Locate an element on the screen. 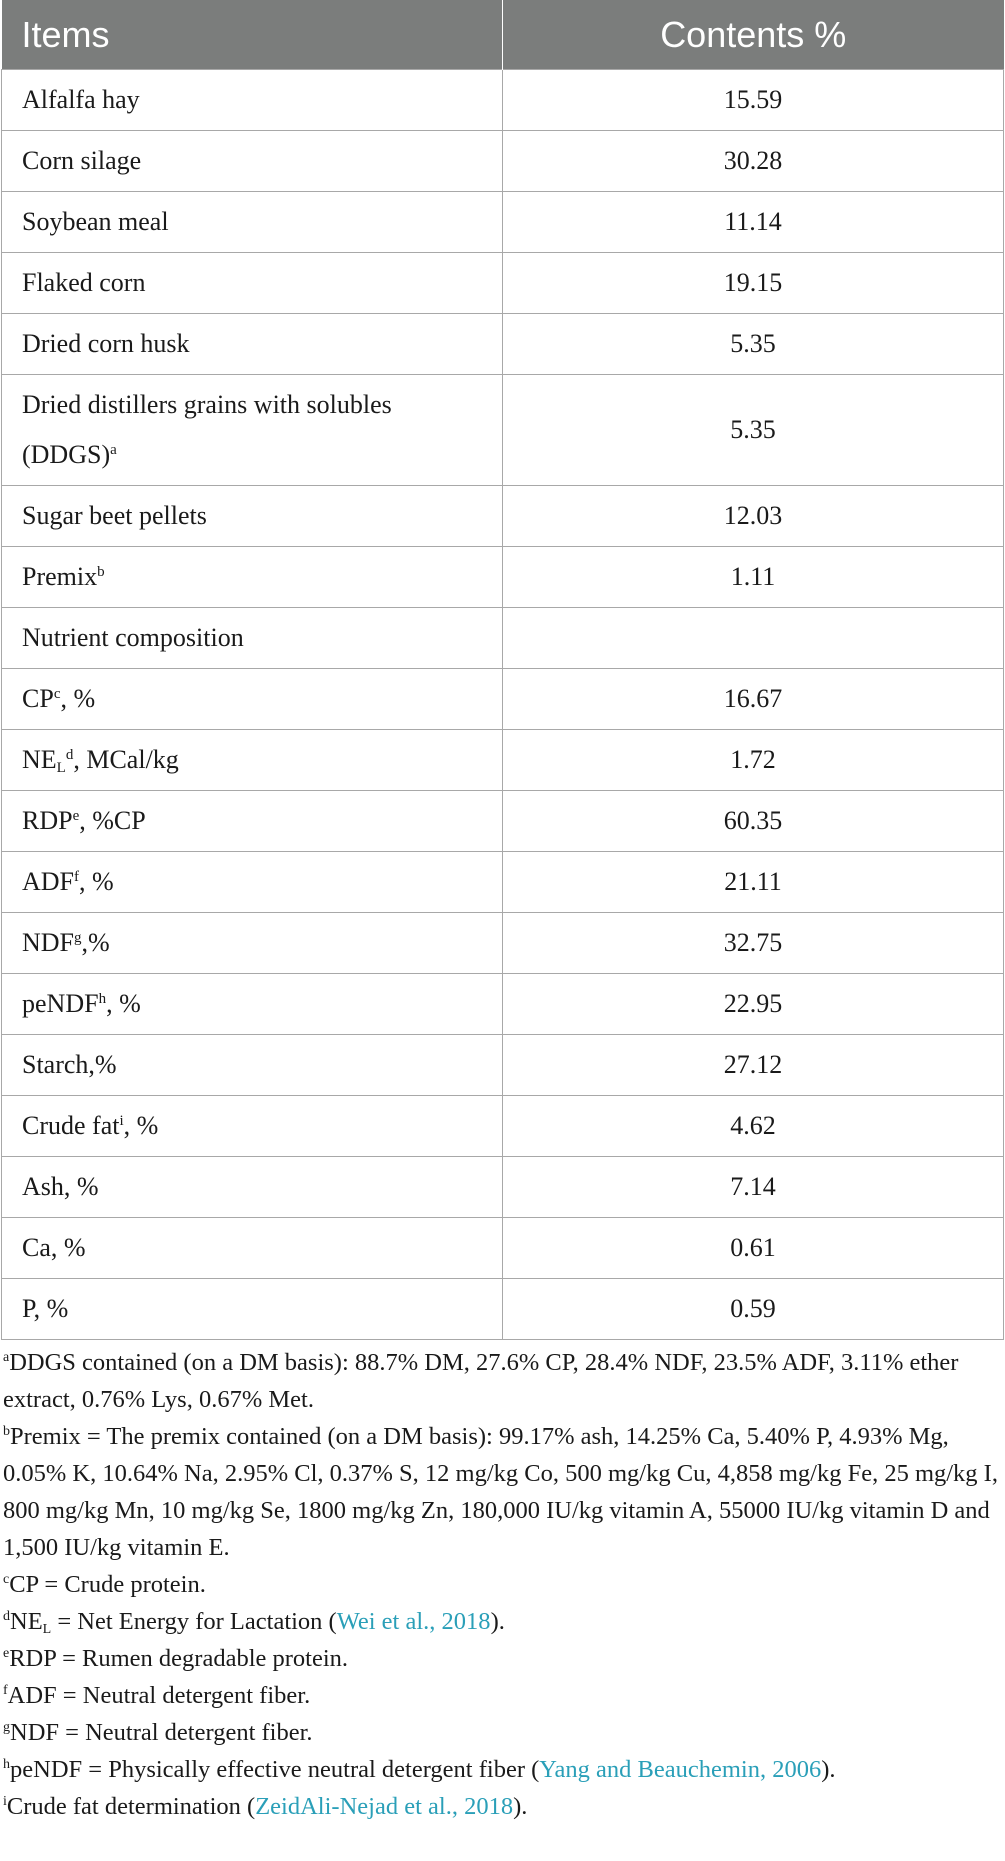 The image size is (1005, 1861). row-label: peNDFh, % is located at coordinates (252, 1004).